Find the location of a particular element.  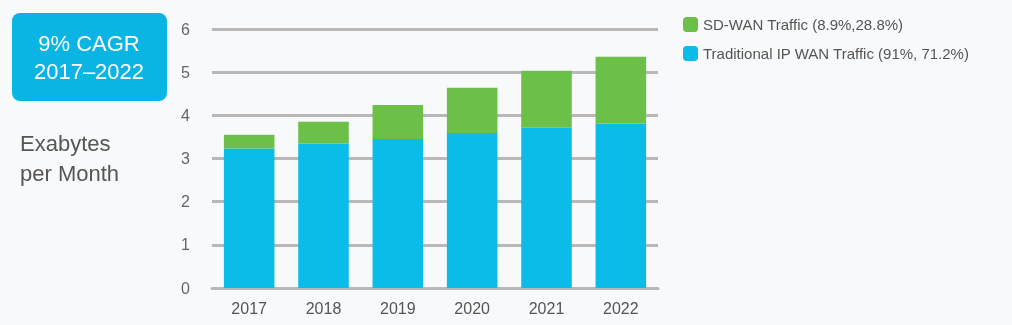

x-tick-label: 2017 is located at coordinates (249, 308).